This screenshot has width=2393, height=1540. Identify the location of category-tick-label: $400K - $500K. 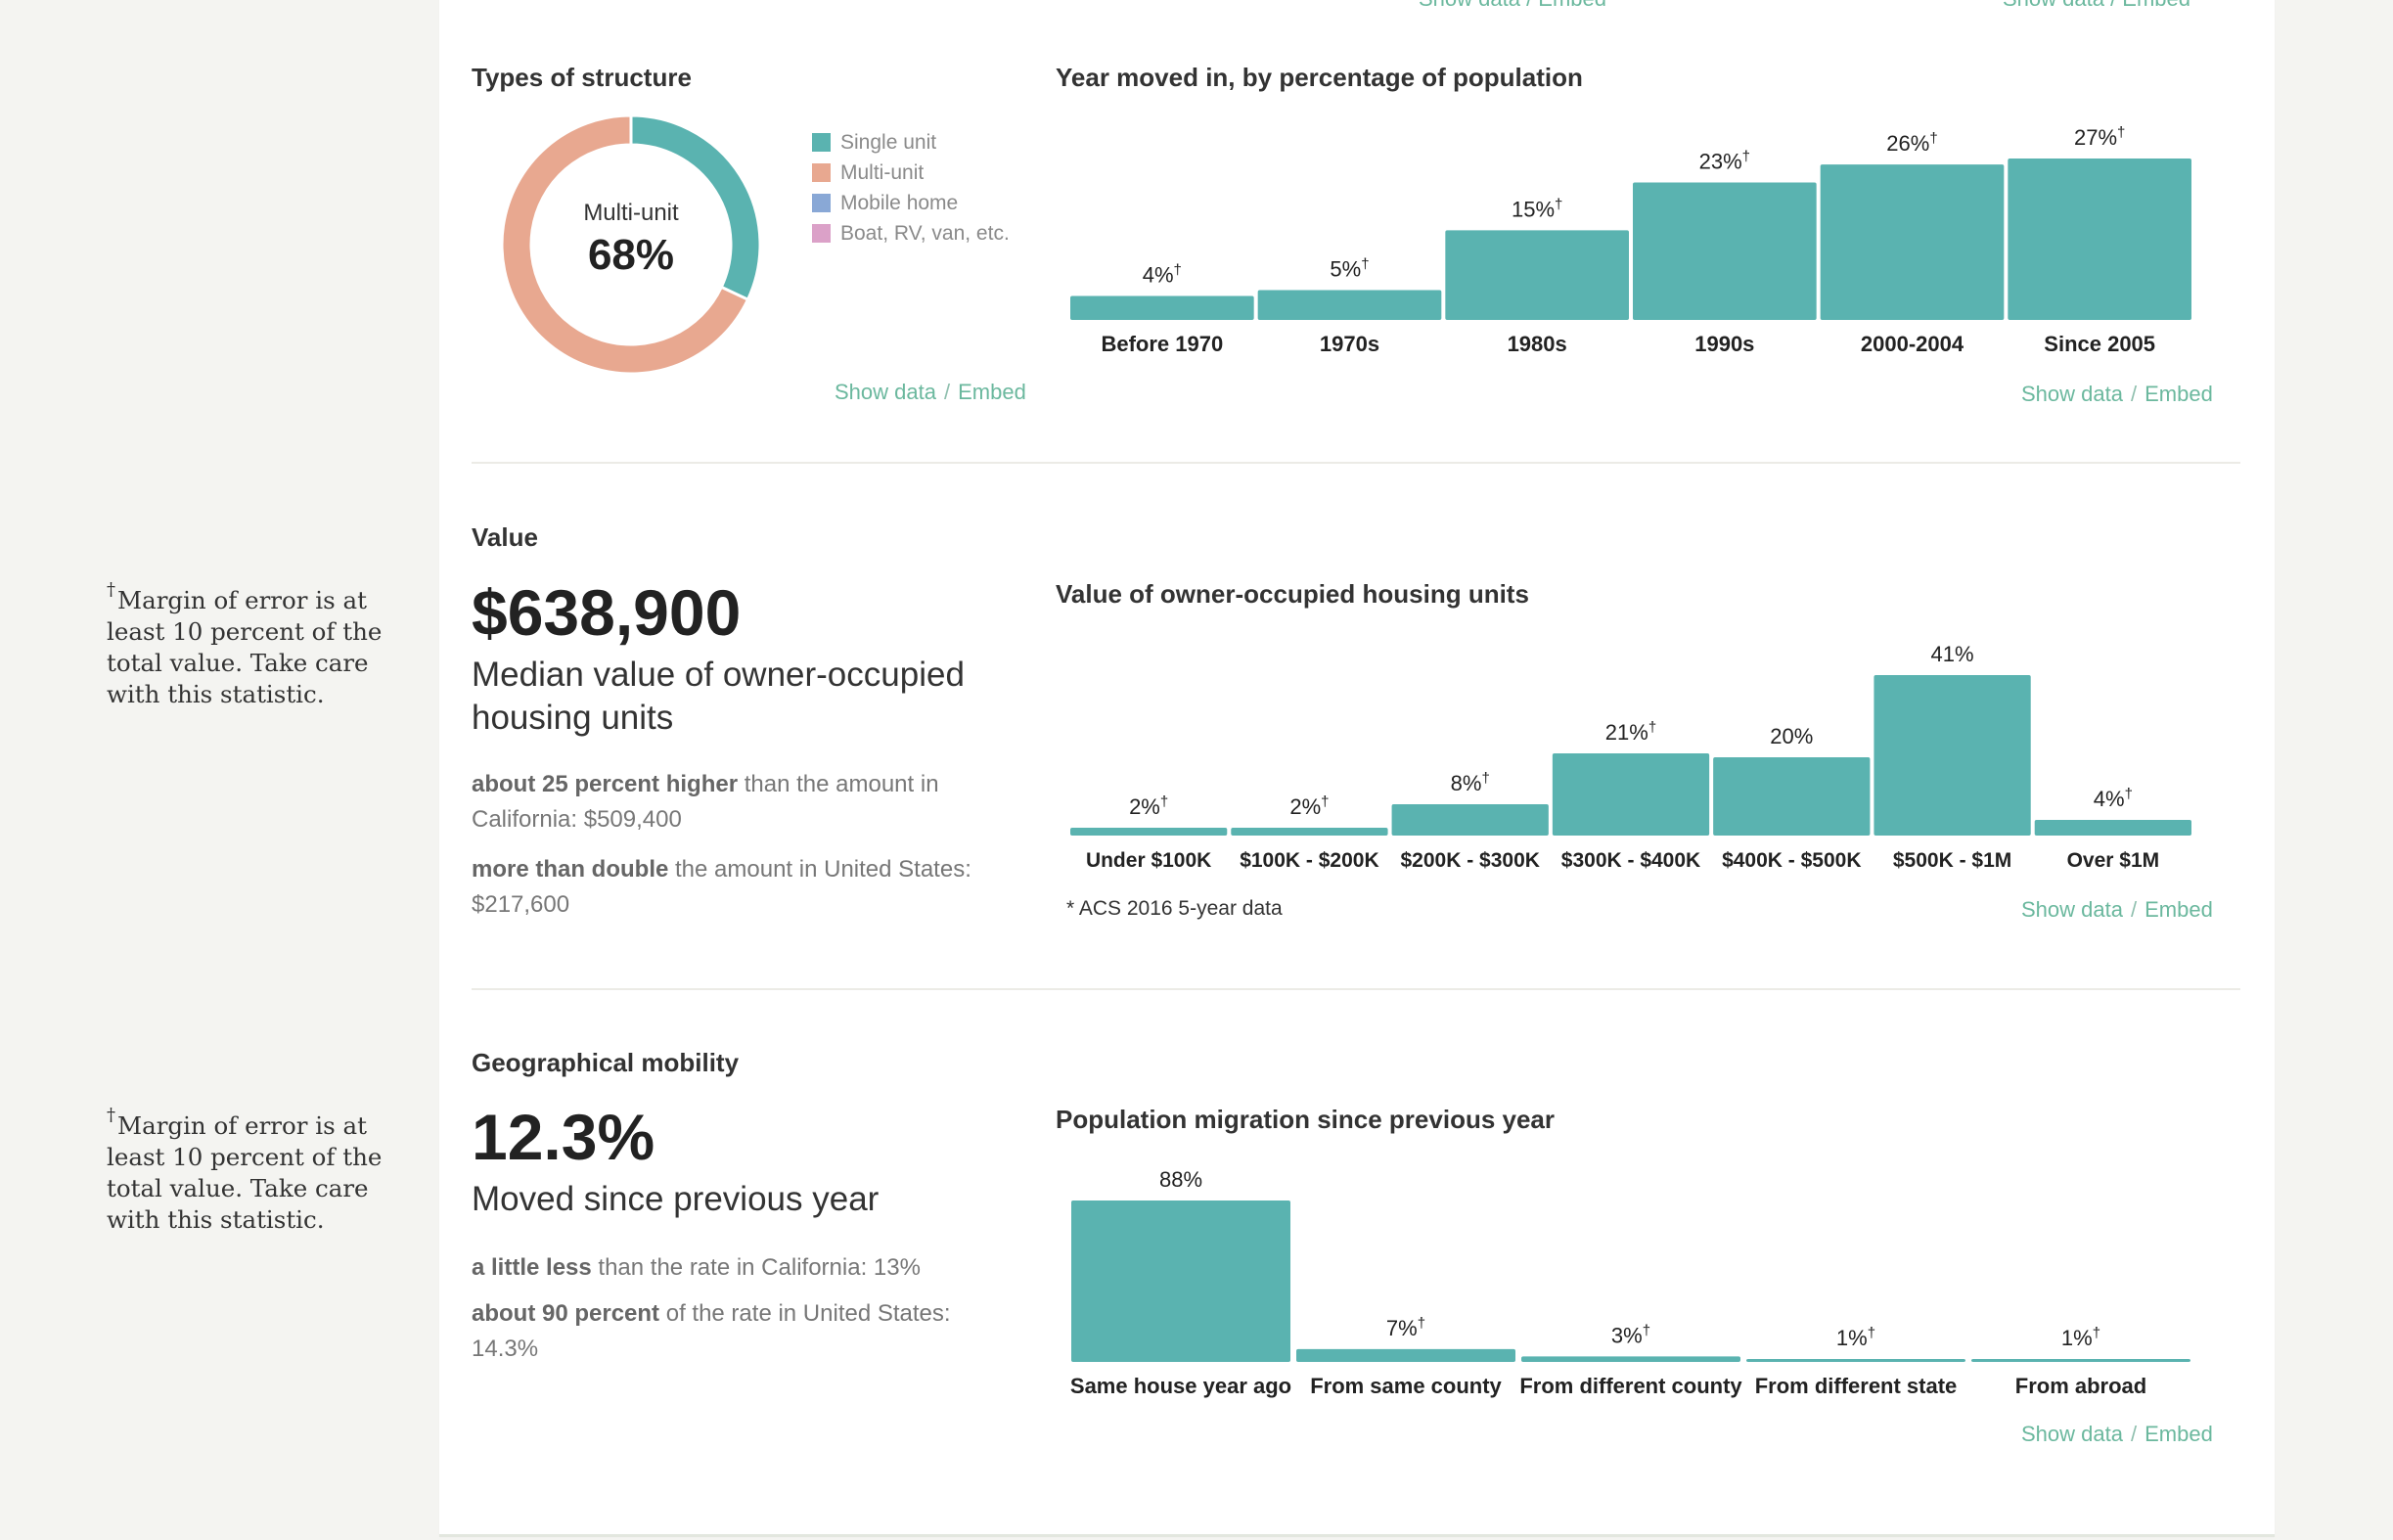
(1791, 860).